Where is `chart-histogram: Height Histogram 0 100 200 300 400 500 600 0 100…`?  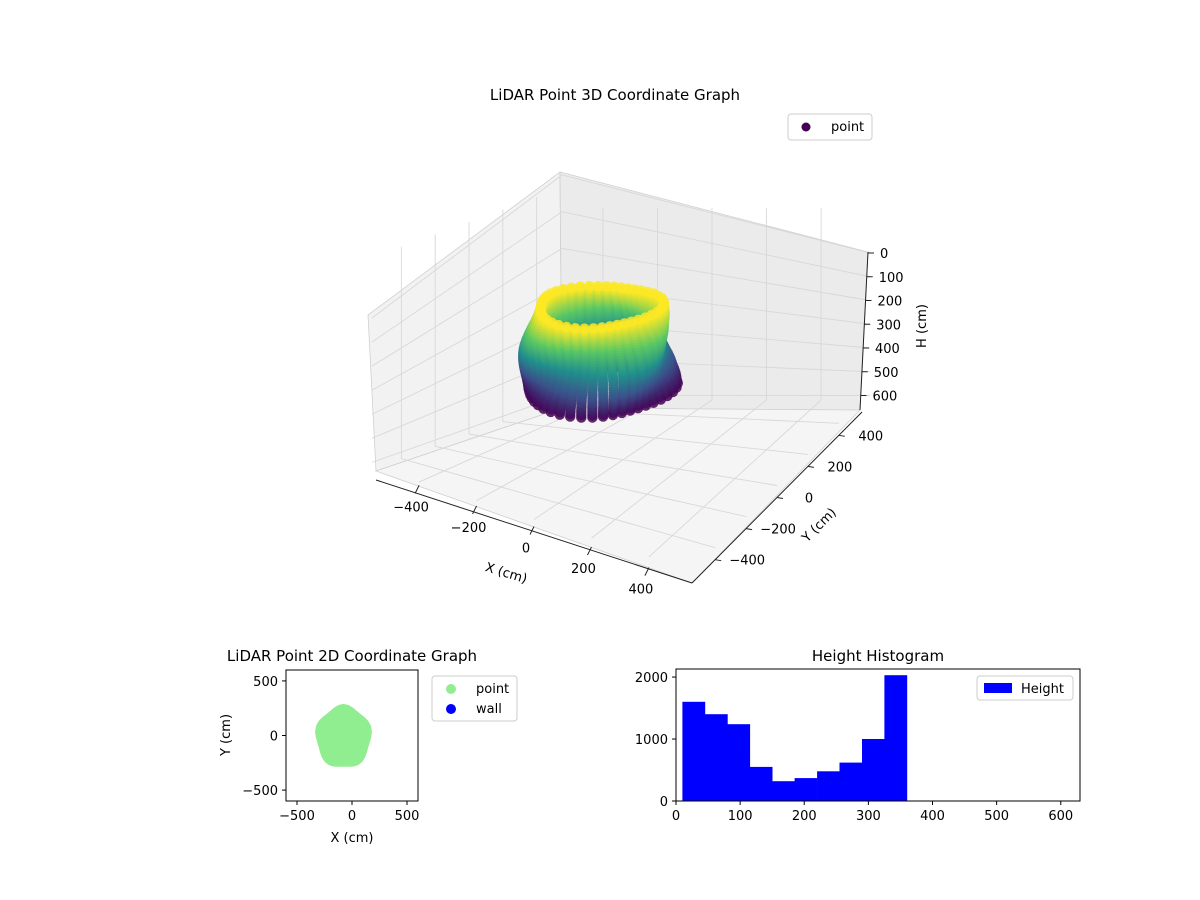 chart-histogram: Height Histogram 0 100 200 300 400 500 600 0 100… is located at coordinates (858, 735).